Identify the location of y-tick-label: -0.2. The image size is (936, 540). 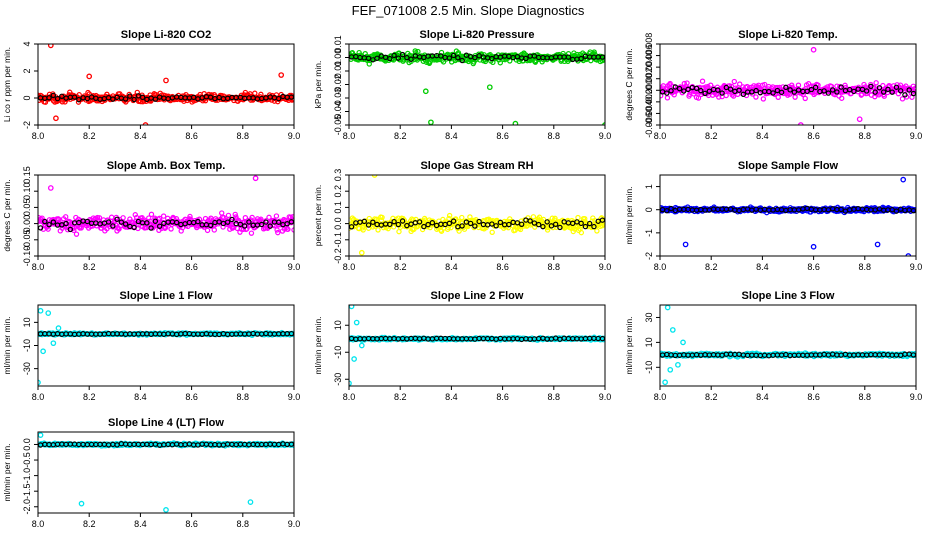
(338, 256).